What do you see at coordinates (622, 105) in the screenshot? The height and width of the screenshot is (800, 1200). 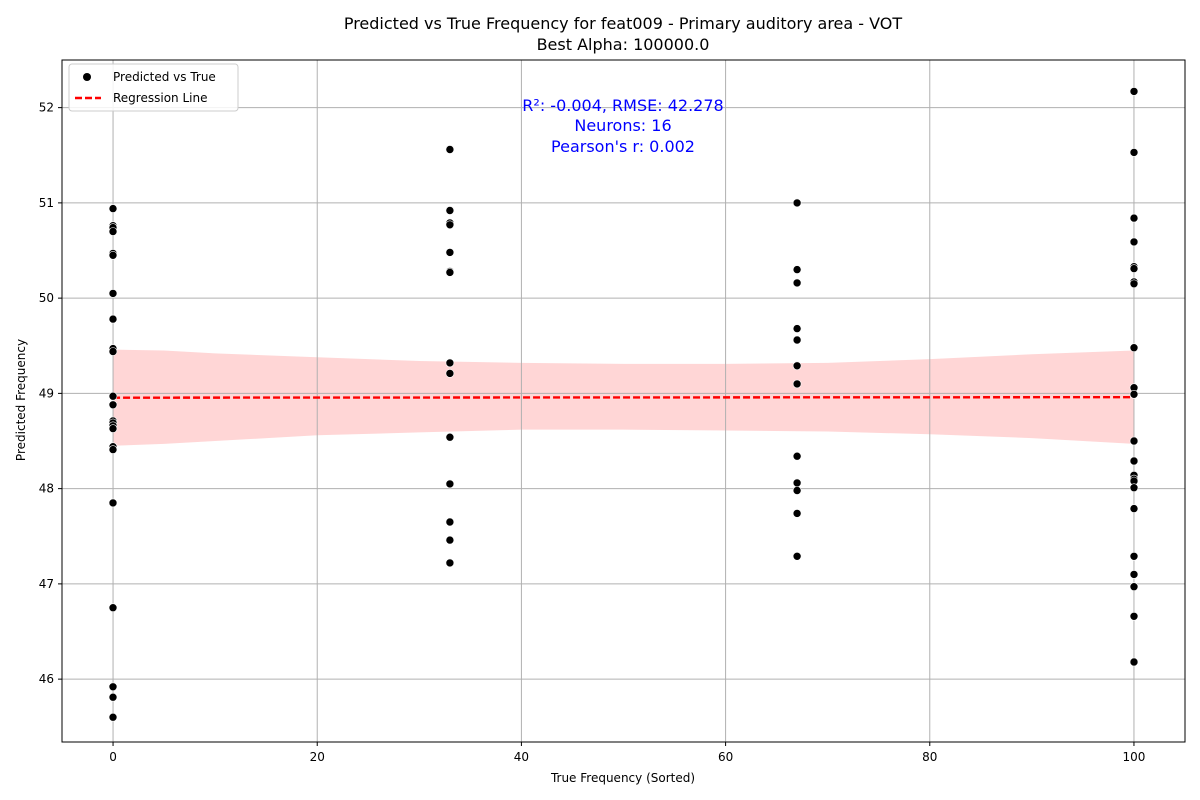 I see `annotation-r2-rmse: R²: -0.004, RMSE: 42.278` at bounding box center [622, 105].